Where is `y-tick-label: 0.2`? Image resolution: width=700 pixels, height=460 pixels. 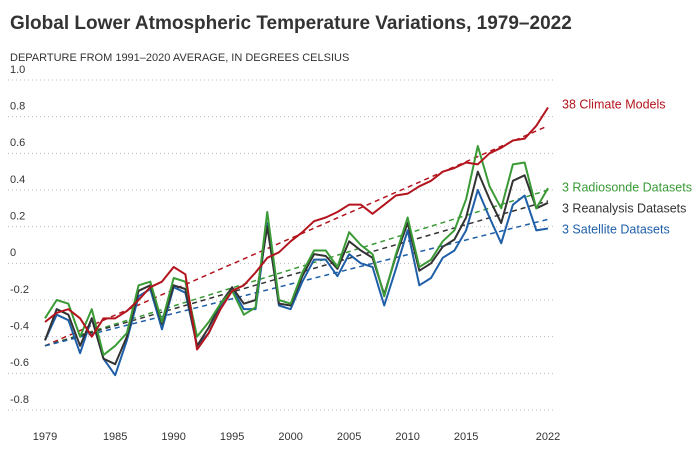 y-tick-label: 0.2 is located at coordinates (17, 217).